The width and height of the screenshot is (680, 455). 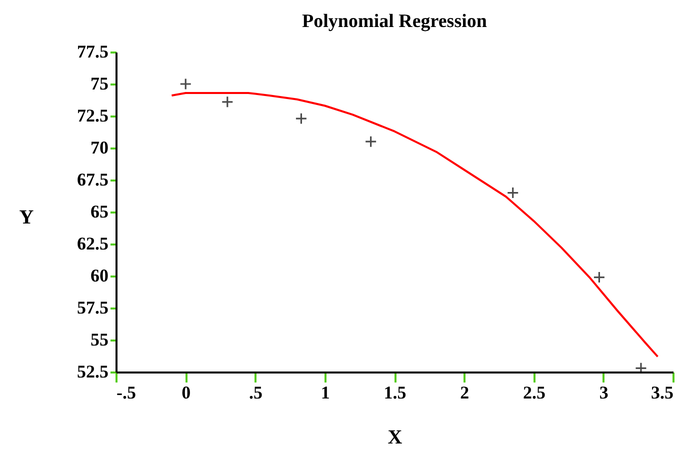 What do you see at coordinates (395, 392) in the screenshot?
I see `x-tick-label: 1.5` at bounding box center [395, 392].